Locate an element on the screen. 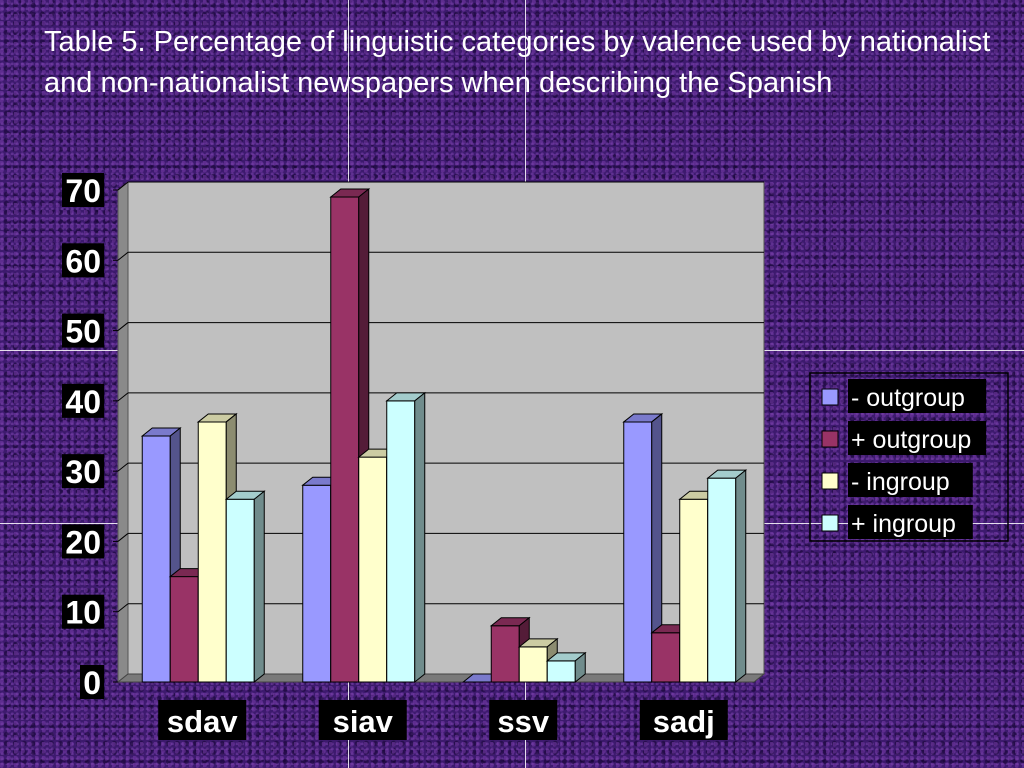 This screenshot has height=768, width=1024. x-tick-label: sadj is located at coordinates (684, 721).